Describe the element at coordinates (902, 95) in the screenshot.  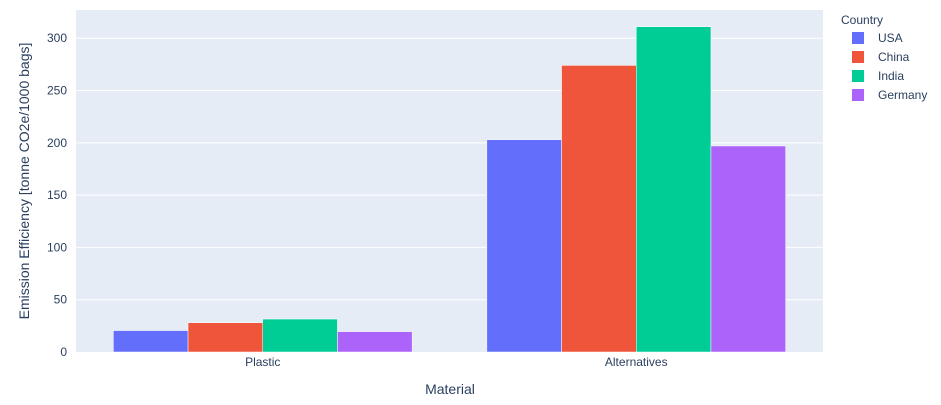
I see `legend-label: Germany` at that location.